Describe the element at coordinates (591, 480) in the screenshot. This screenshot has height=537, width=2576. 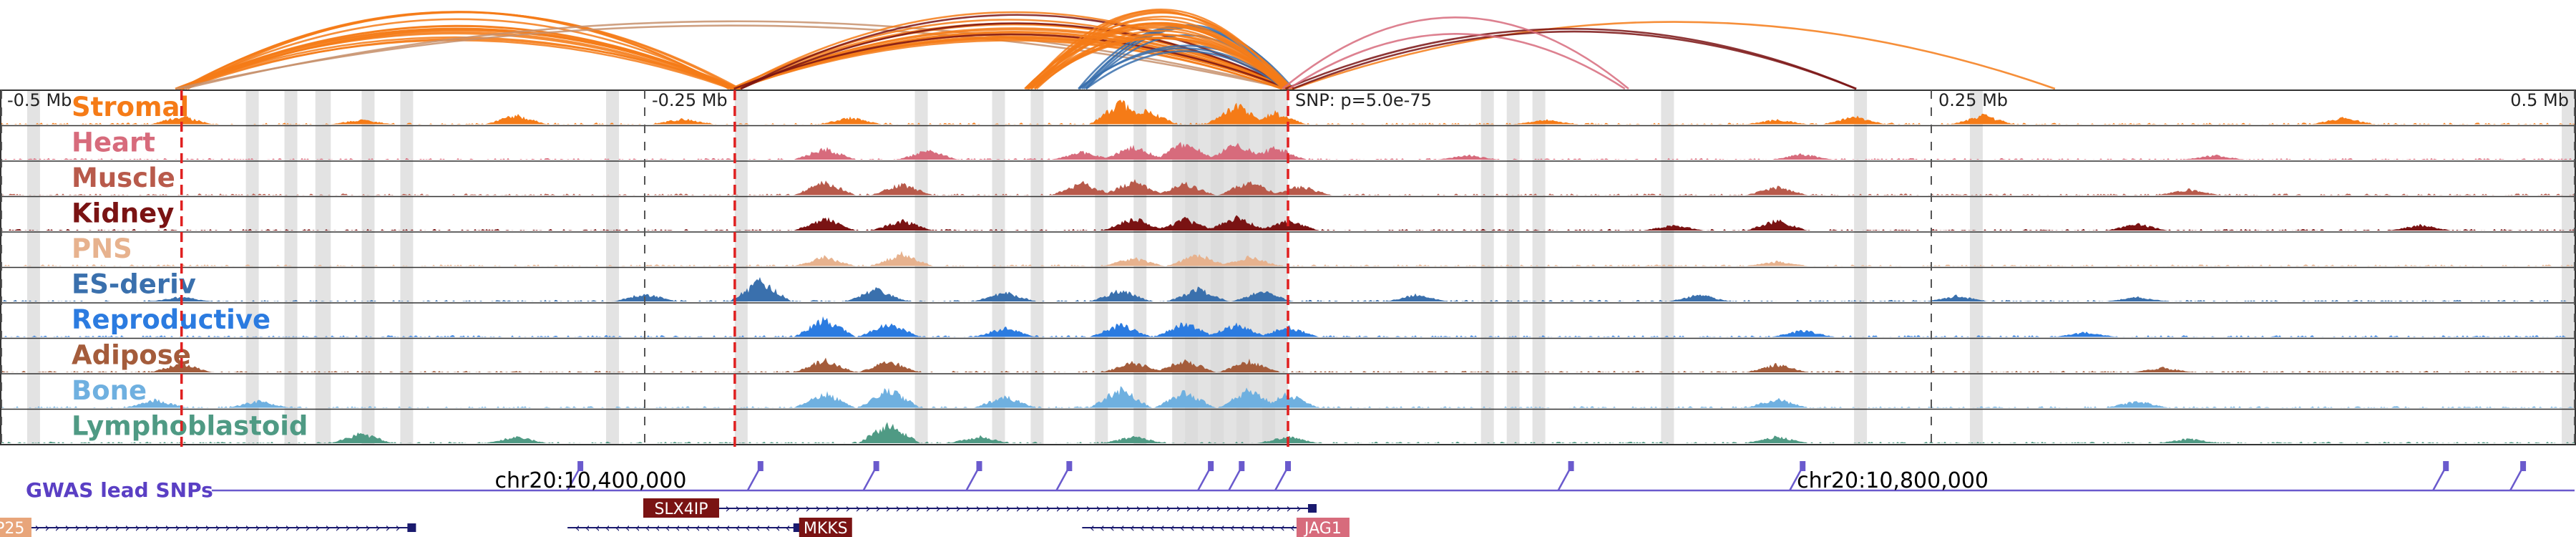
I see `coordinate-label-0: chr20:10,400,000` at that location.